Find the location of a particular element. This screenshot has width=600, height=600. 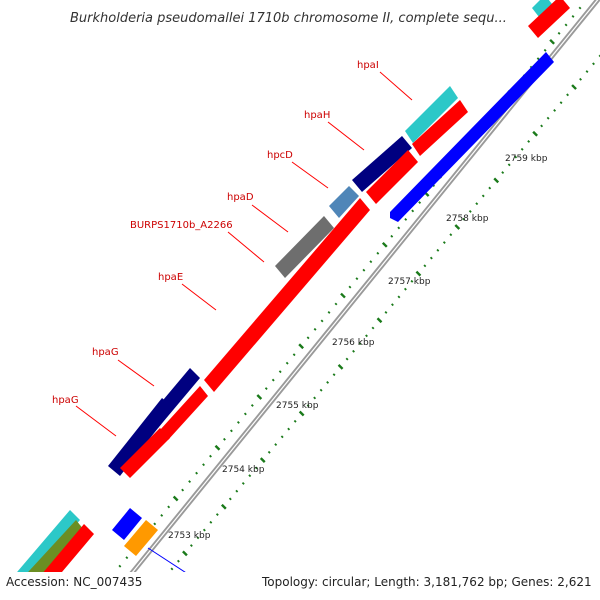

kbp-label: 2758 kbp is located at coordinates (467, 219).